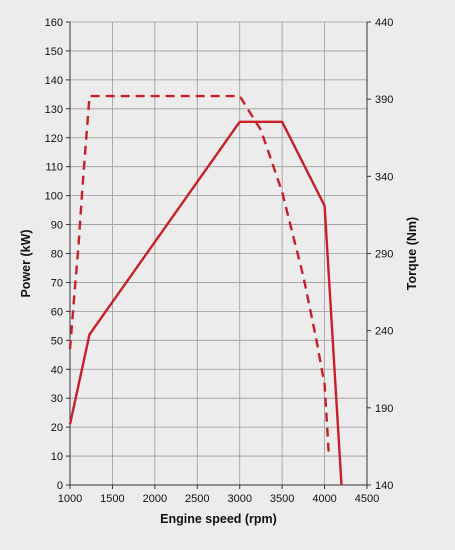 The image size is (455, 550). Describe the element at coordinates (54, 23) in the screenshot. I see `y-tick-label: 160` at that location.